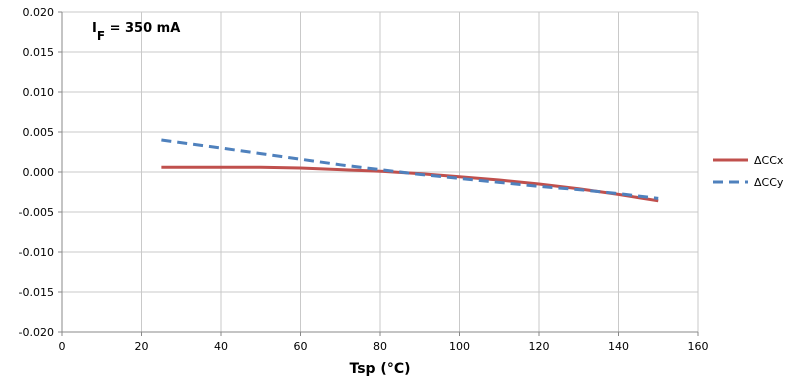  I want to click on y-tick-label: -0.005, so click(36, 212).